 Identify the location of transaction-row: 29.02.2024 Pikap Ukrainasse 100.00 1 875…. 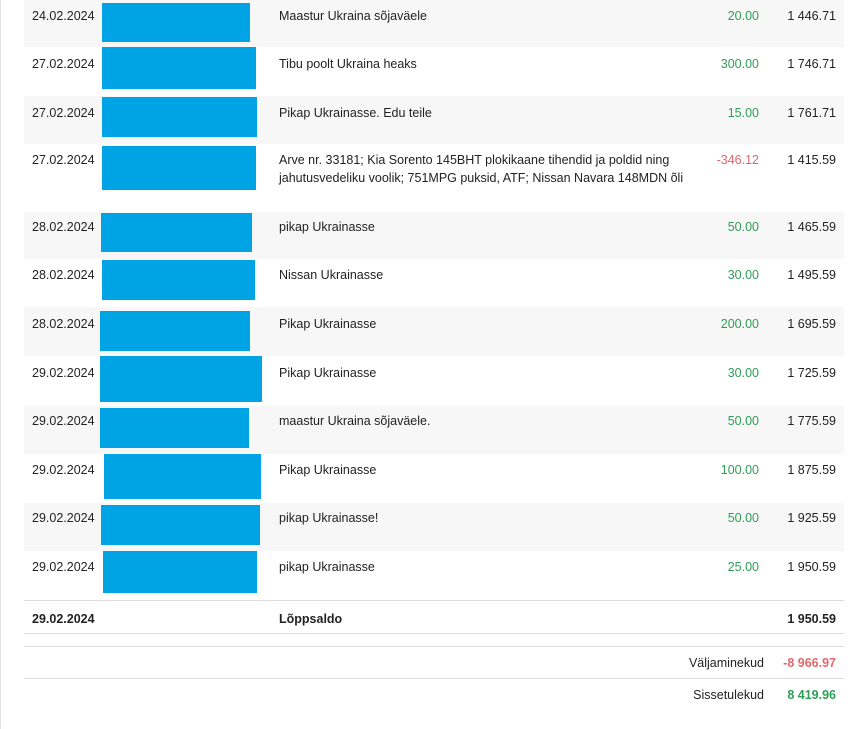
(434, 478).